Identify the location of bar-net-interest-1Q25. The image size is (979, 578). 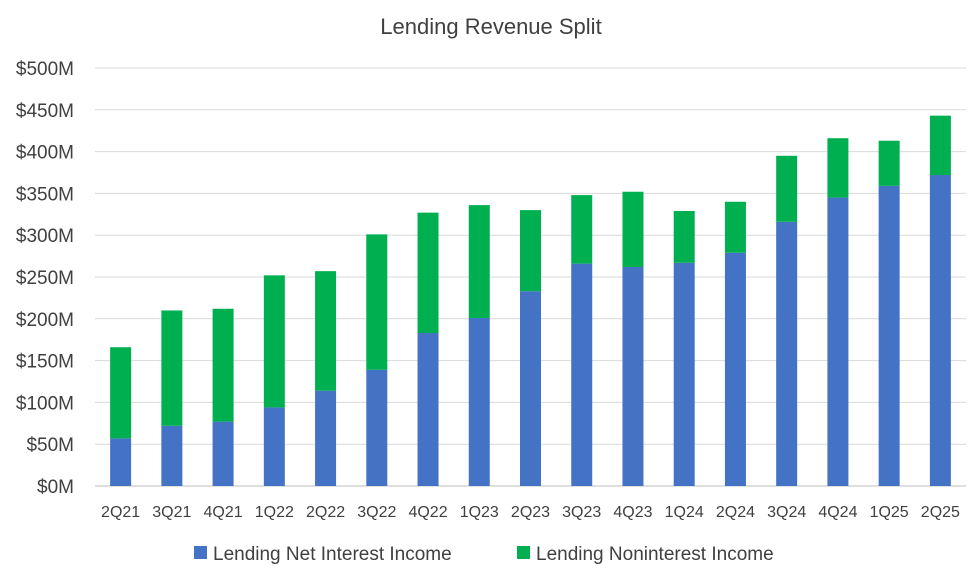
(889, 335).